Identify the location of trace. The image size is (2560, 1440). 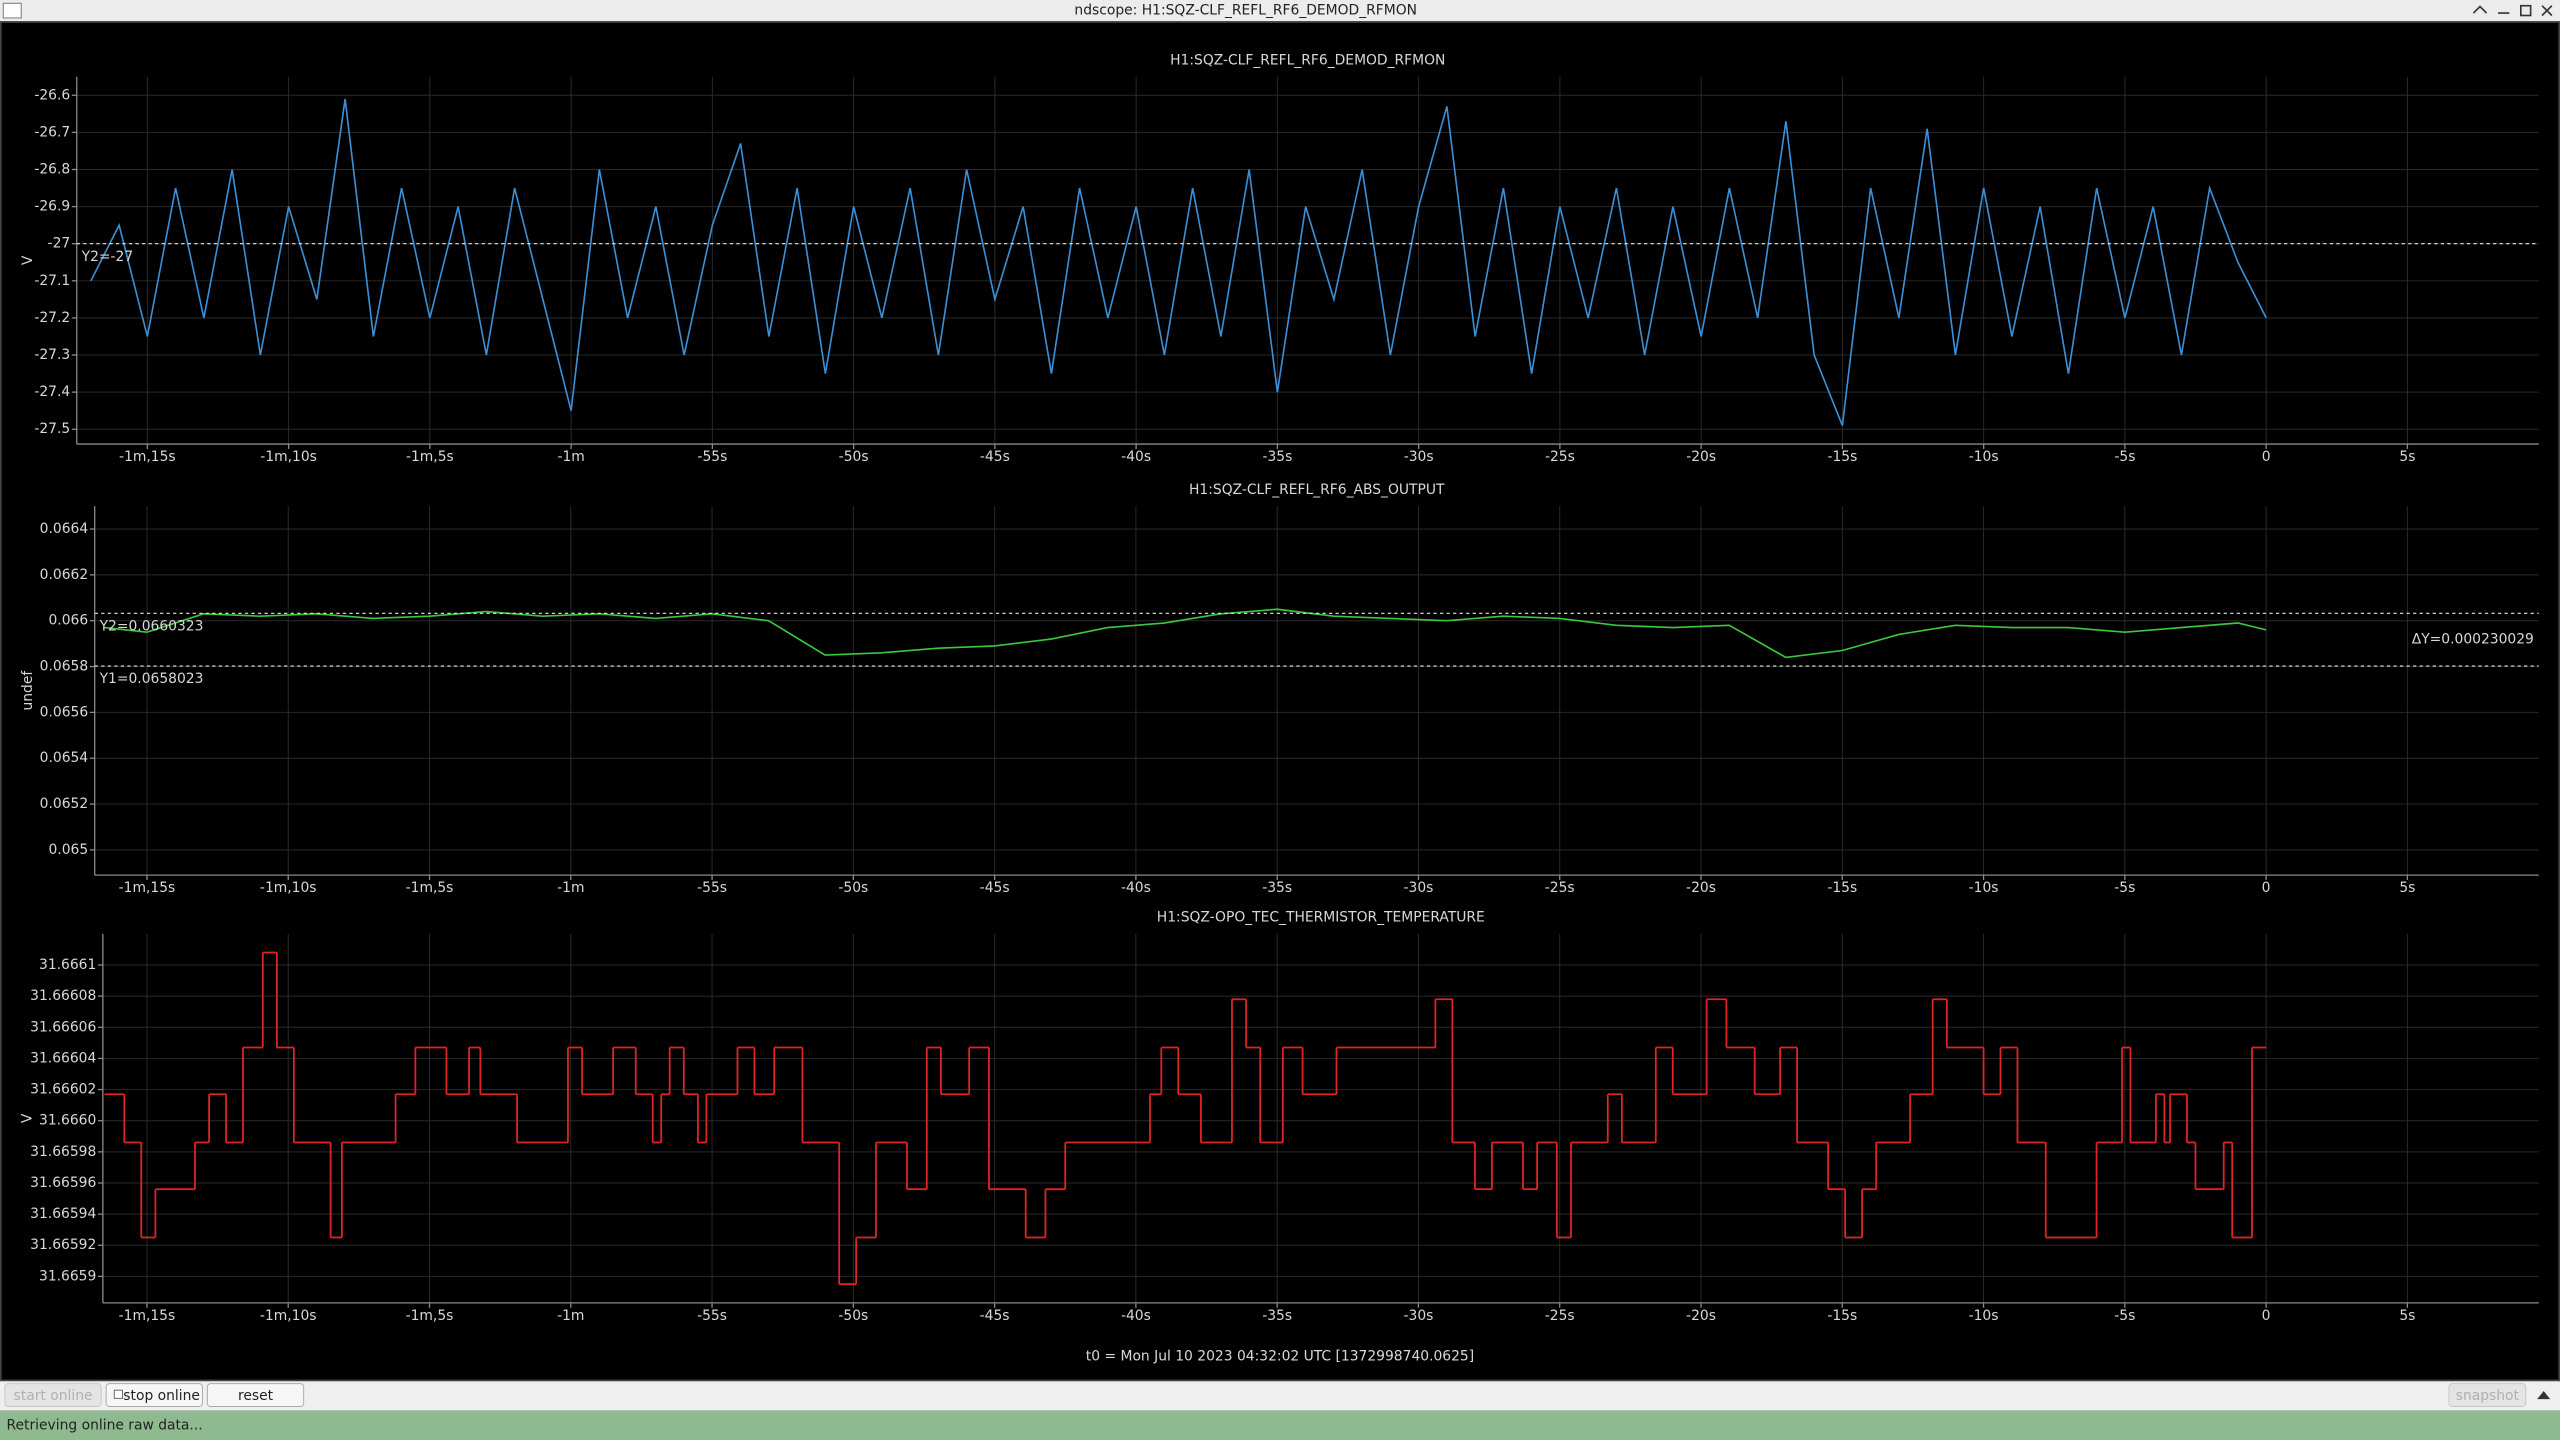
(1185, 633).